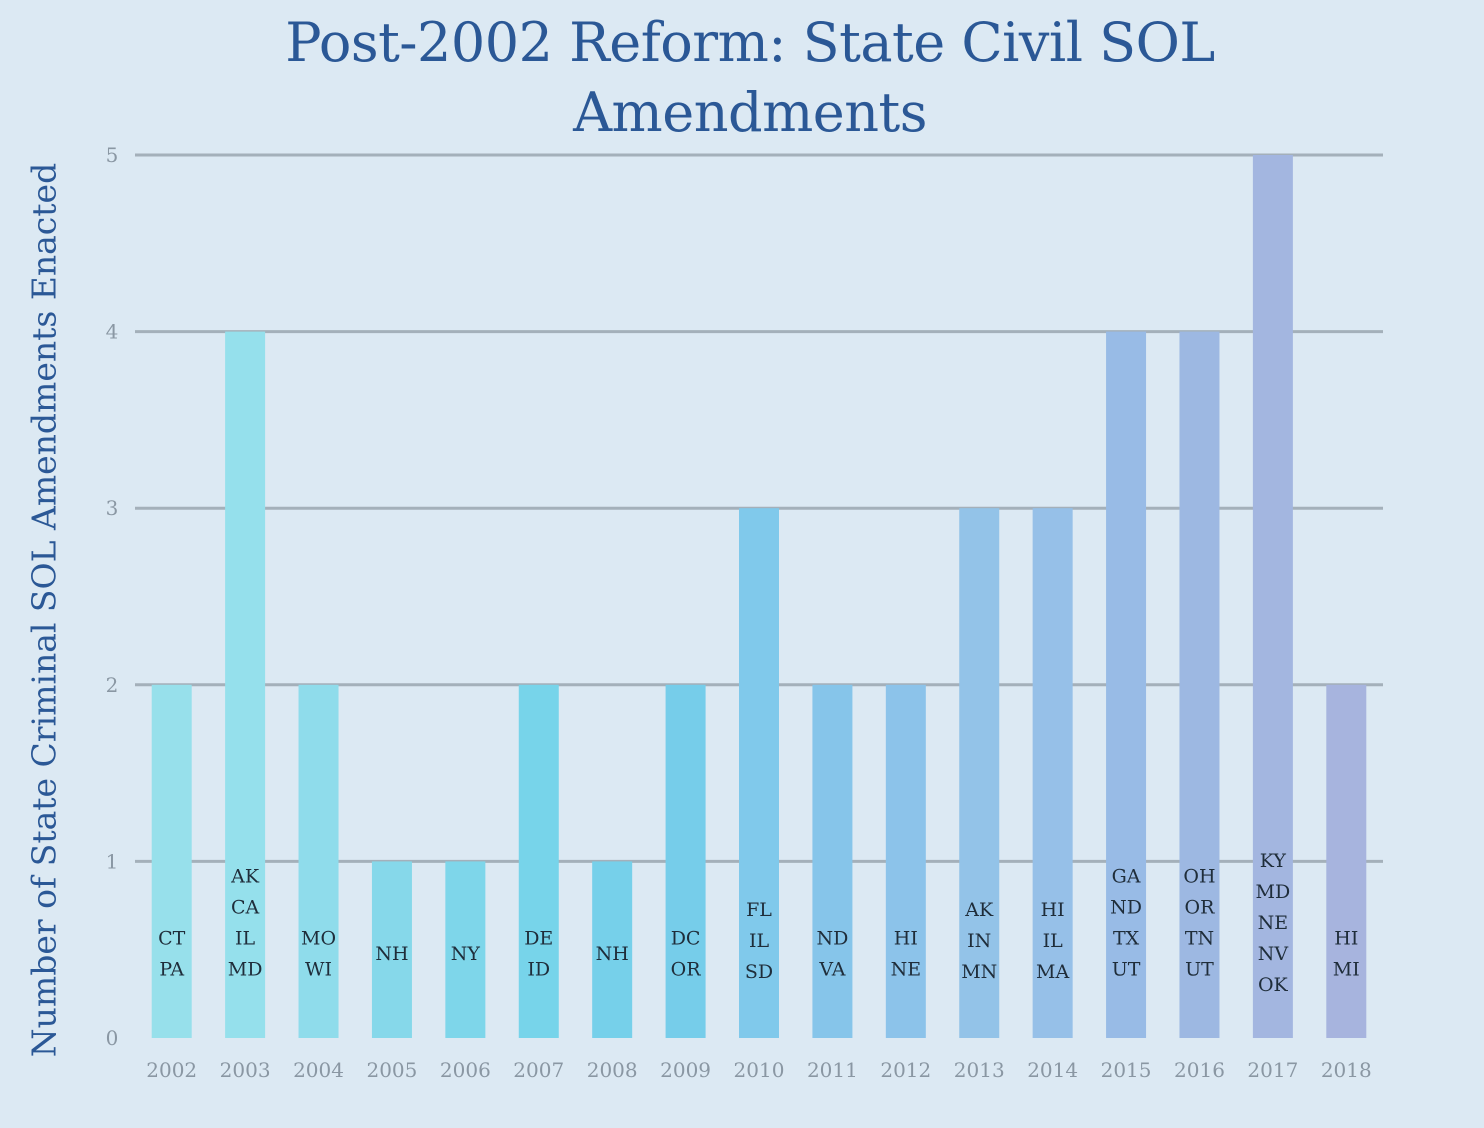  Describe the element at coordinates (318, 1070) in the screenshot. I see `x-tick-label: 2004` at that location.